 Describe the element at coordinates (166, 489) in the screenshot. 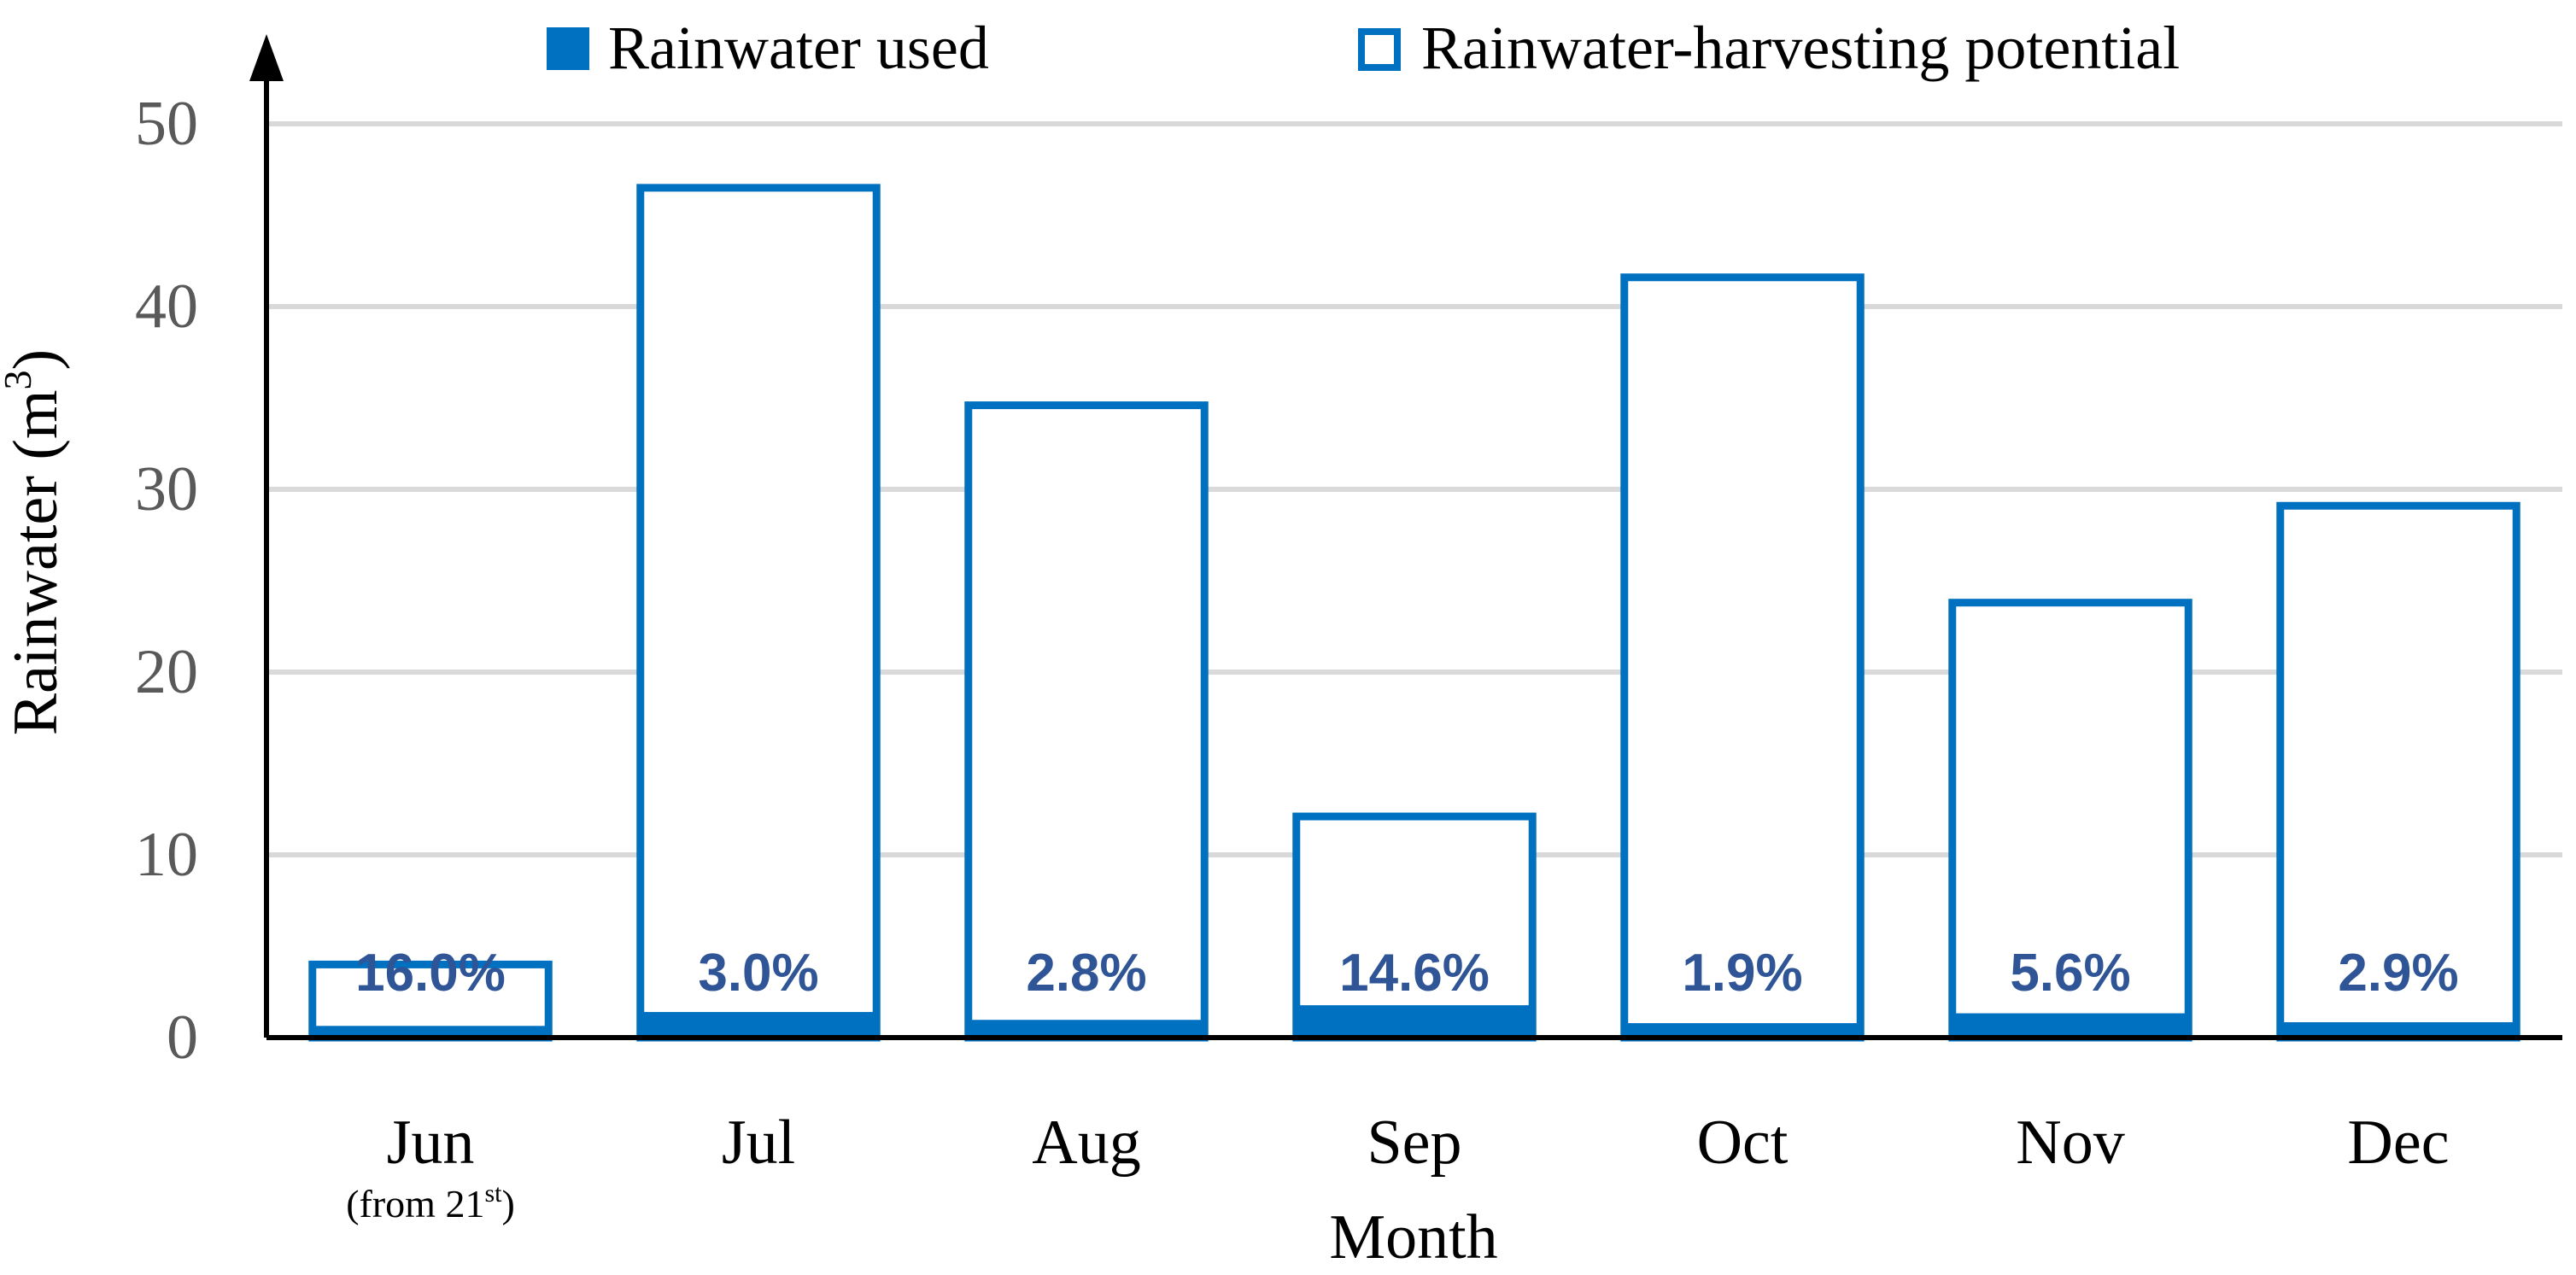

I see `y-tick-label: 30` at that location.